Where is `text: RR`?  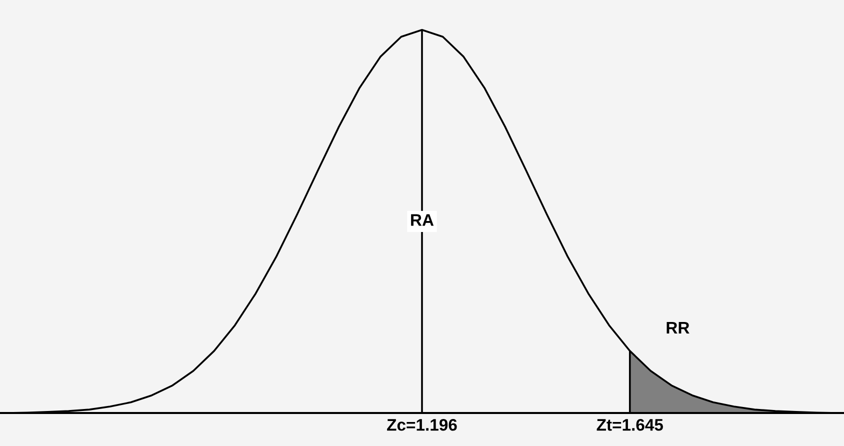
text: RR is located at coordinates (678, 328).